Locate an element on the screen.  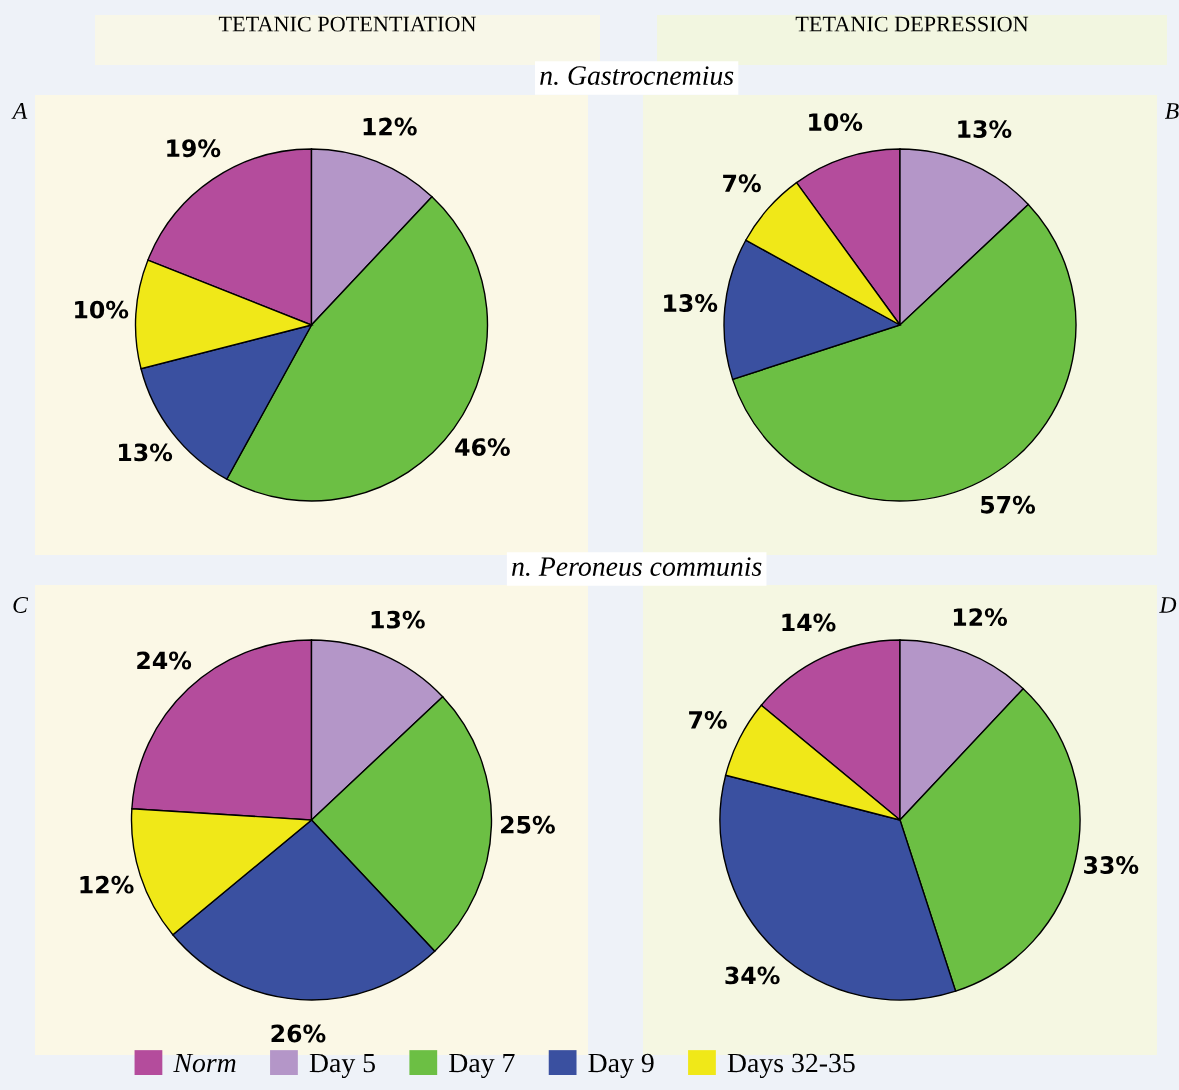
legend-label: Day 9 is located at coordinates (621, 1066).